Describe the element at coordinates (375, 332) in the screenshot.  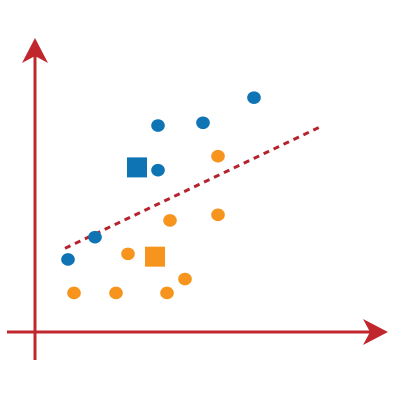
I see `x-axis-arrowhead` at that location.